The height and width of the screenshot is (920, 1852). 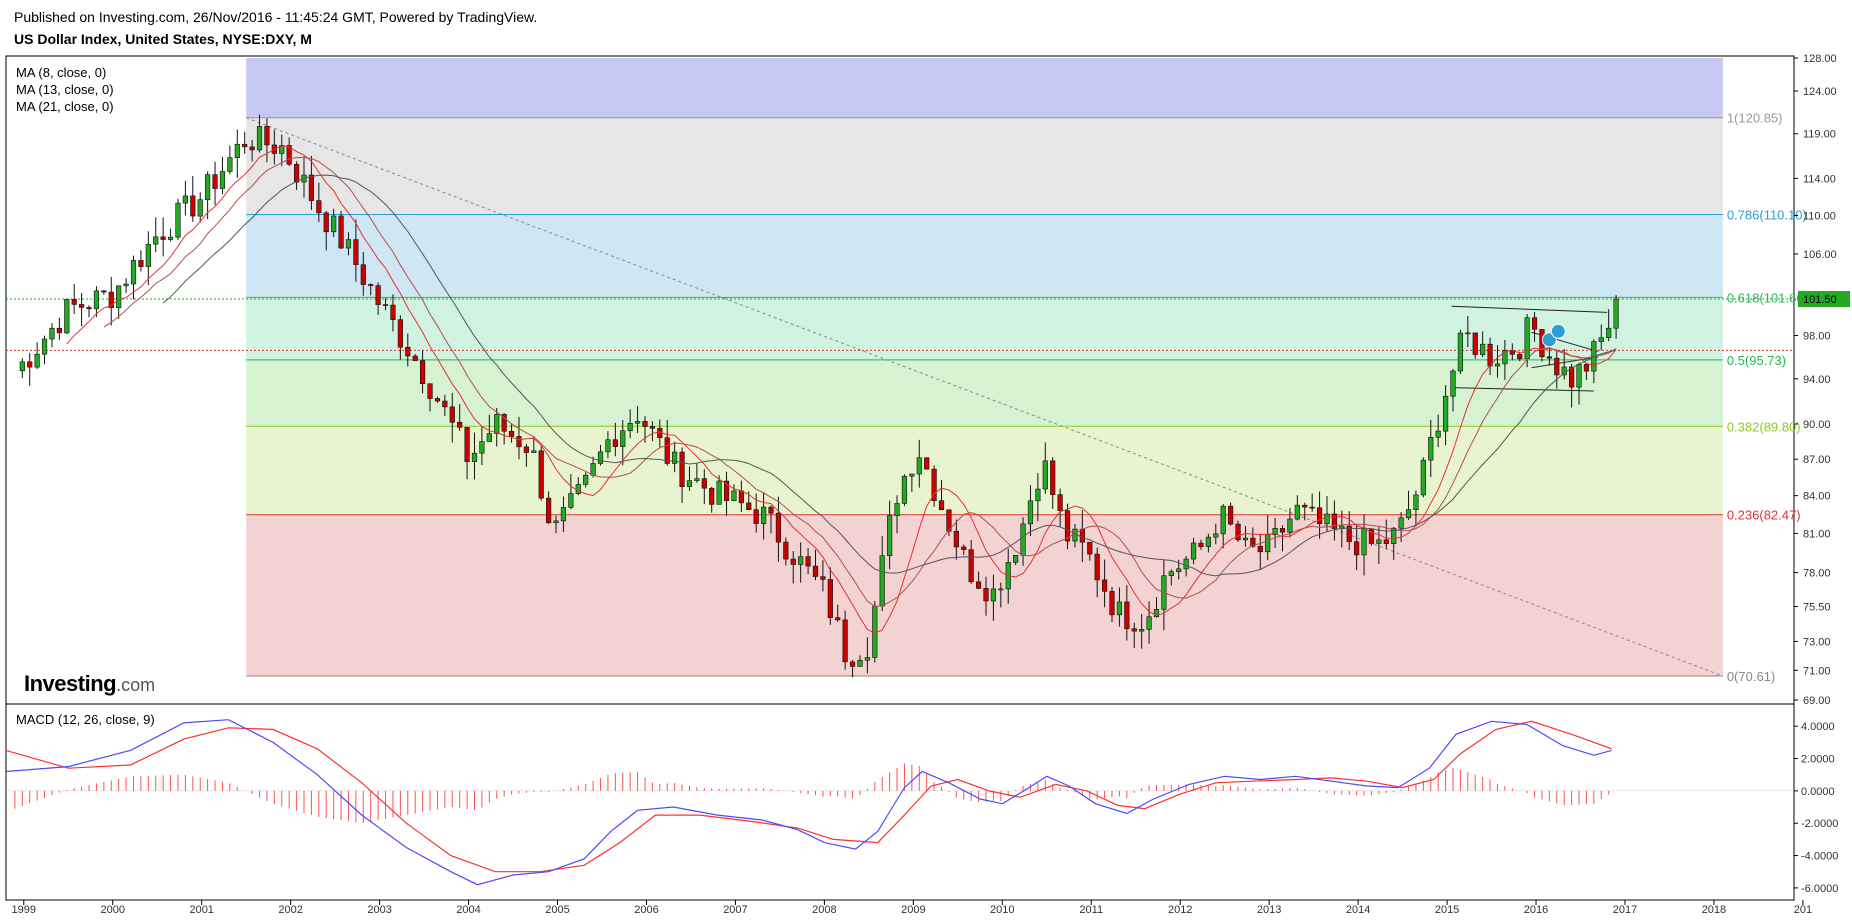 What do you see at coordinates (136, 685) in the screenshot?
I see `logo-suffix: .com` at bounding box center [136, 685].